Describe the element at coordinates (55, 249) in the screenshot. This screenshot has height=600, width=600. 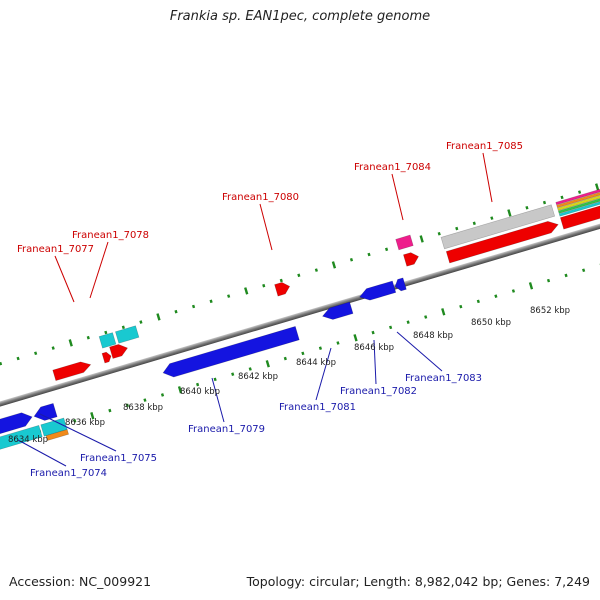
I see `forward-gene-label: Franean1_7077` at that location.